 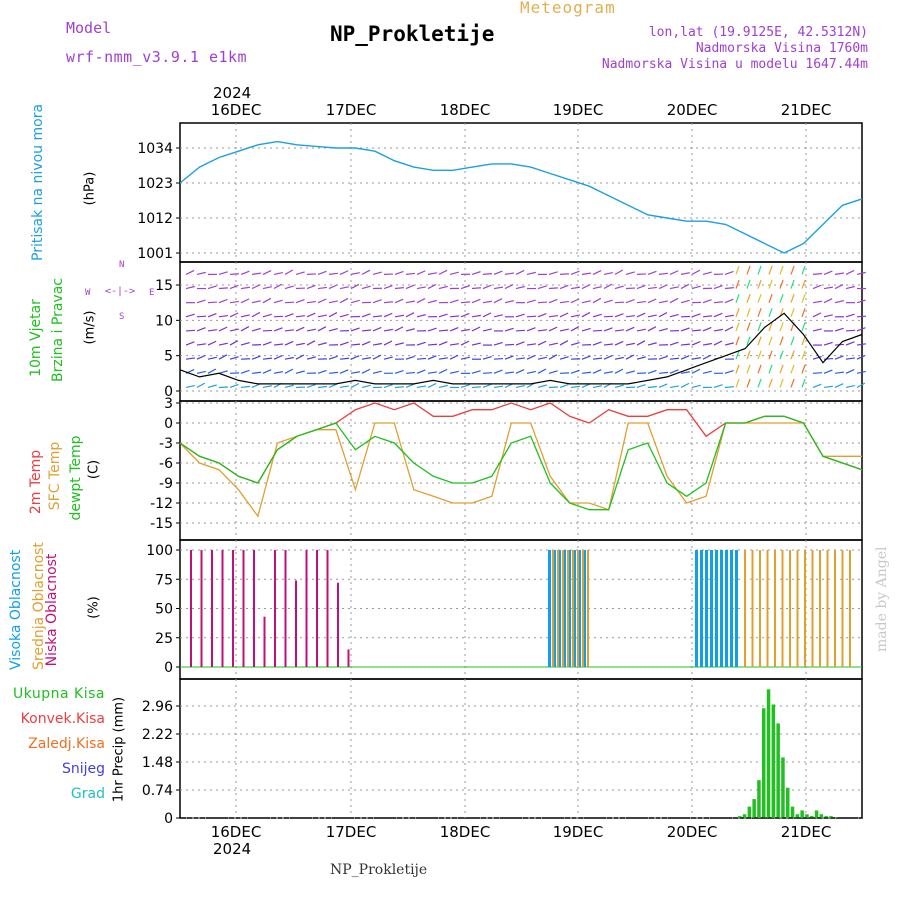 I want to click on xtick-top-5: 21DEC, so click(x=806, y=110).